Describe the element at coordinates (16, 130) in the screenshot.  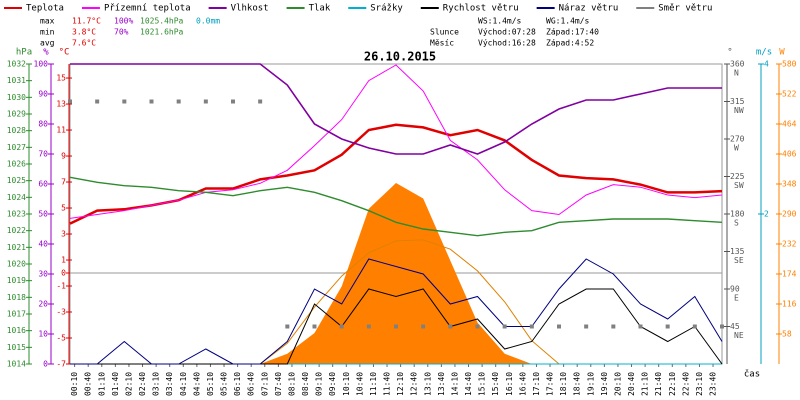
I see `tick-label: 1028` at that location.